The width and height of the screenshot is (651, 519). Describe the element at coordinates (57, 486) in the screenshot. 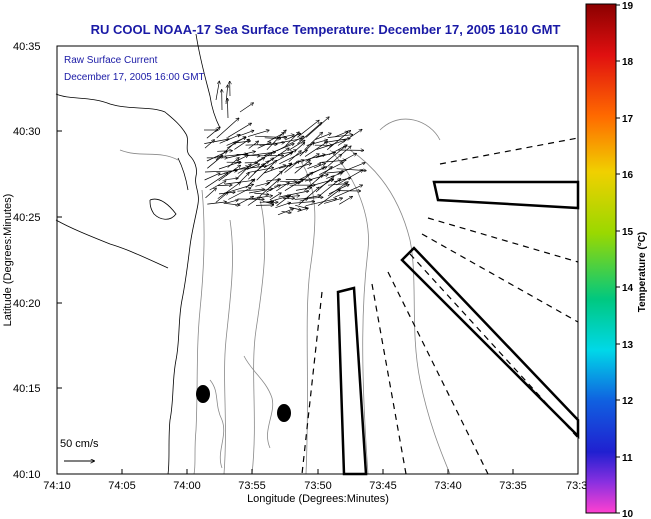

I see `xtick-label: 74:10` at that location.